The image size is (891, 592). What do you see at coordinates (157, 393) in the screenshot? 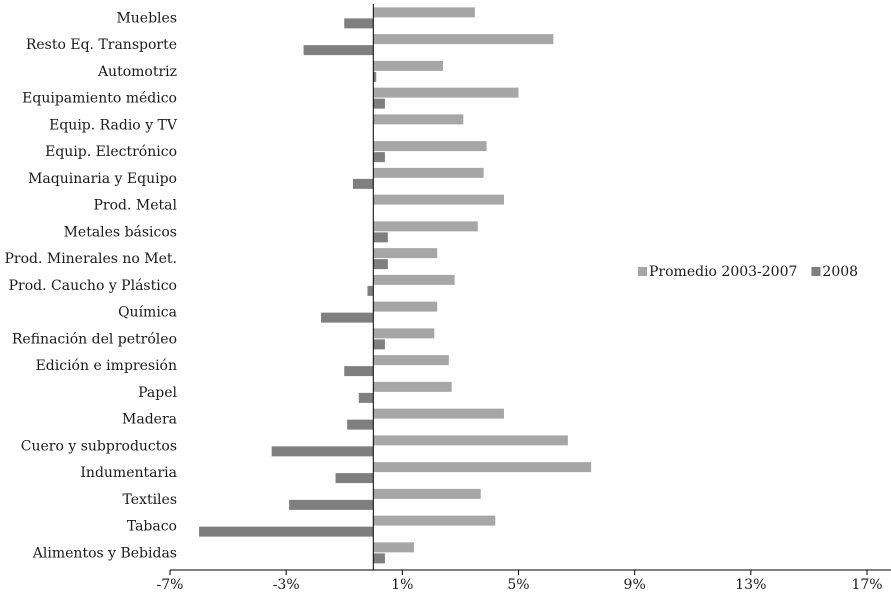
I see `category-label: Papel` at bounding box center [157, 393].